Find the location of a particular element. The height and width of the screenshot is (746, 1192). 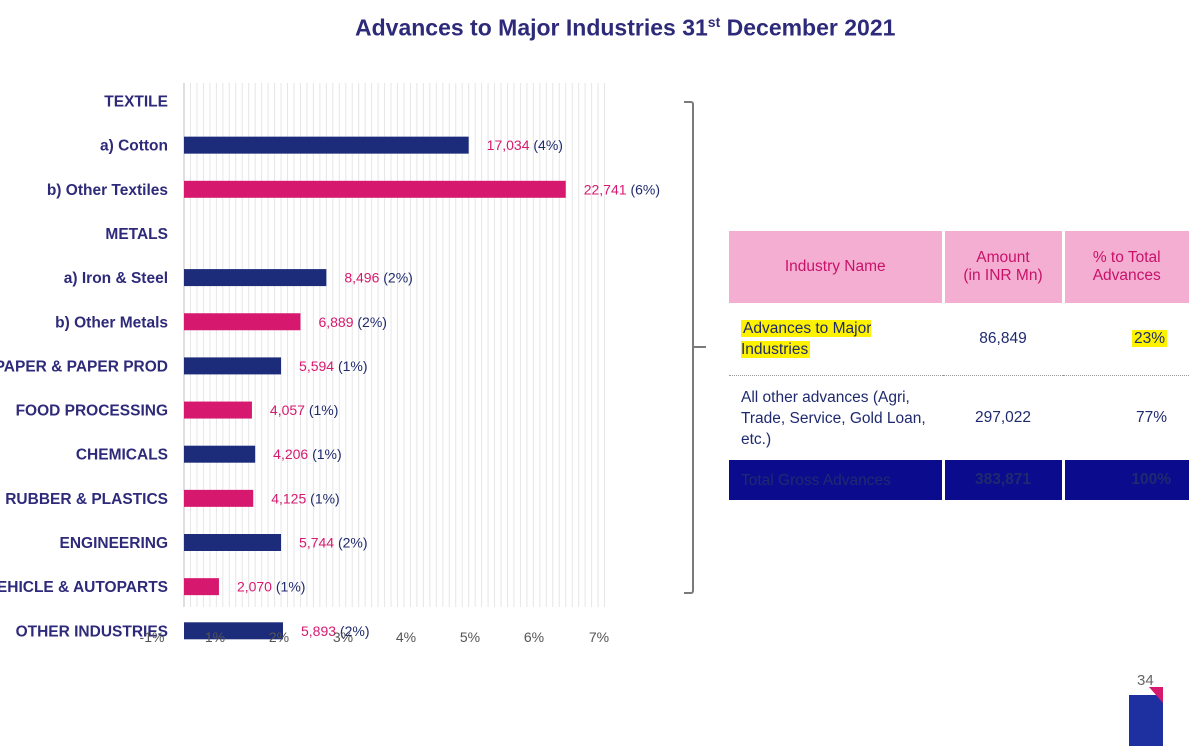

x-tick-label: 7% is located at coordinates (599, 637).